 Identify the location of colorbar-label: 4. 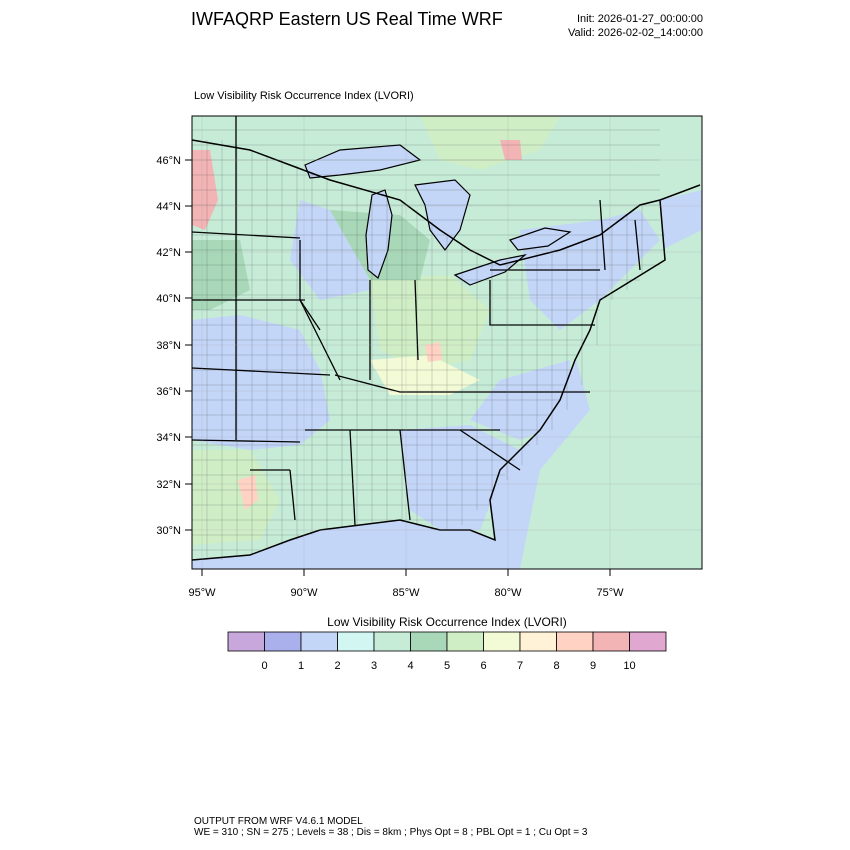
(410, 666).